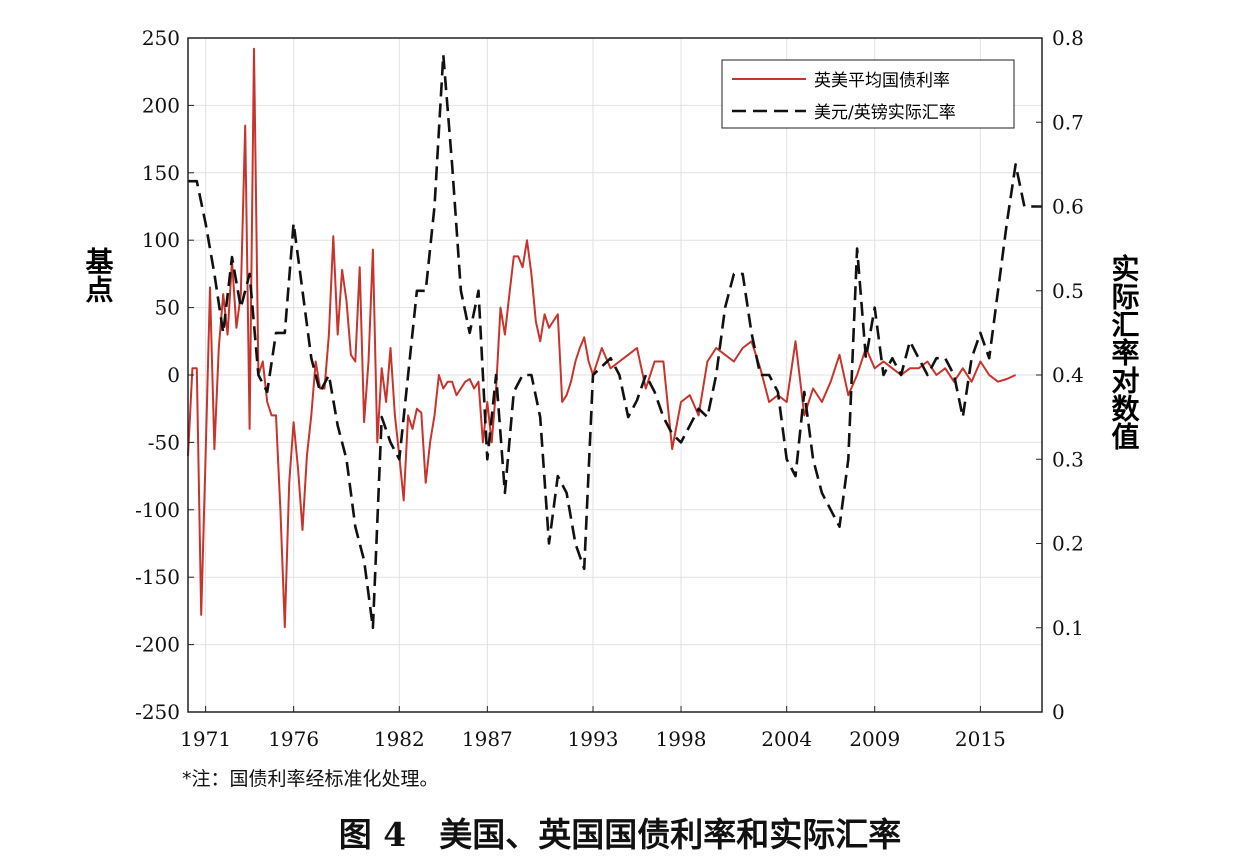 The width and height of the screenshot is (1240, 866). I want to click on right-axis-label: 实际汇率对数值, so click(1124, 352).